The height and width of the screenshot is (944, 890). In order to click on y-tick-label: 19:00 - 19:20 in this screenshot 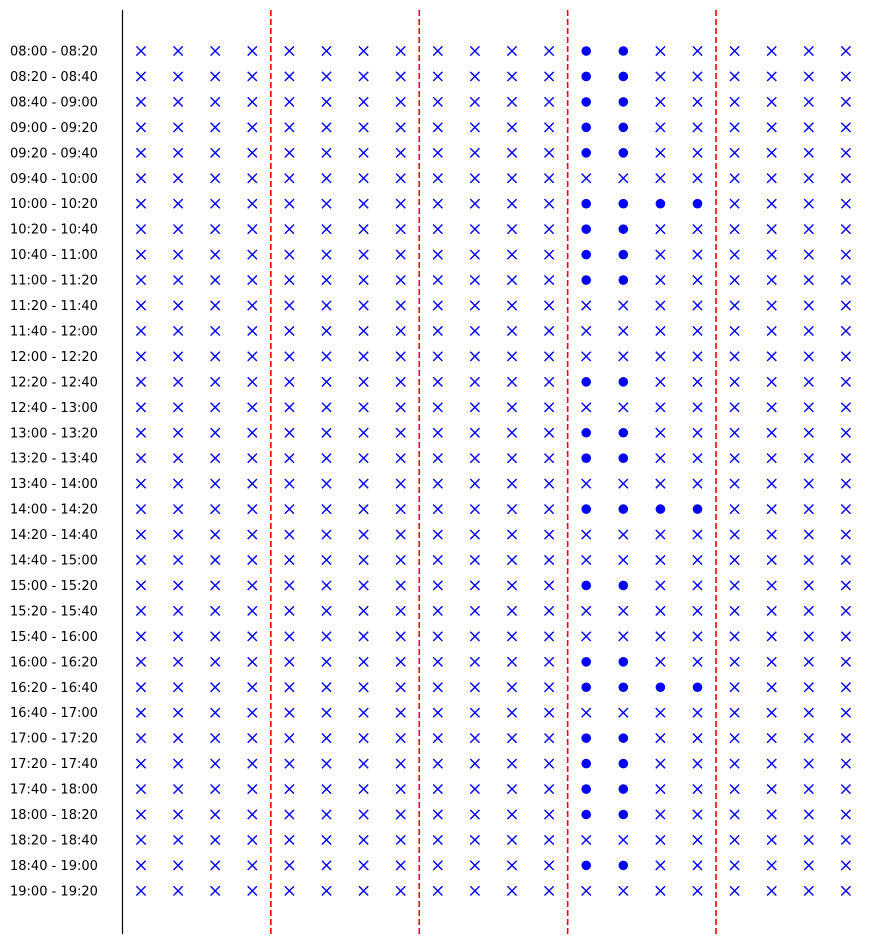, I will do `click(54, 891)`.